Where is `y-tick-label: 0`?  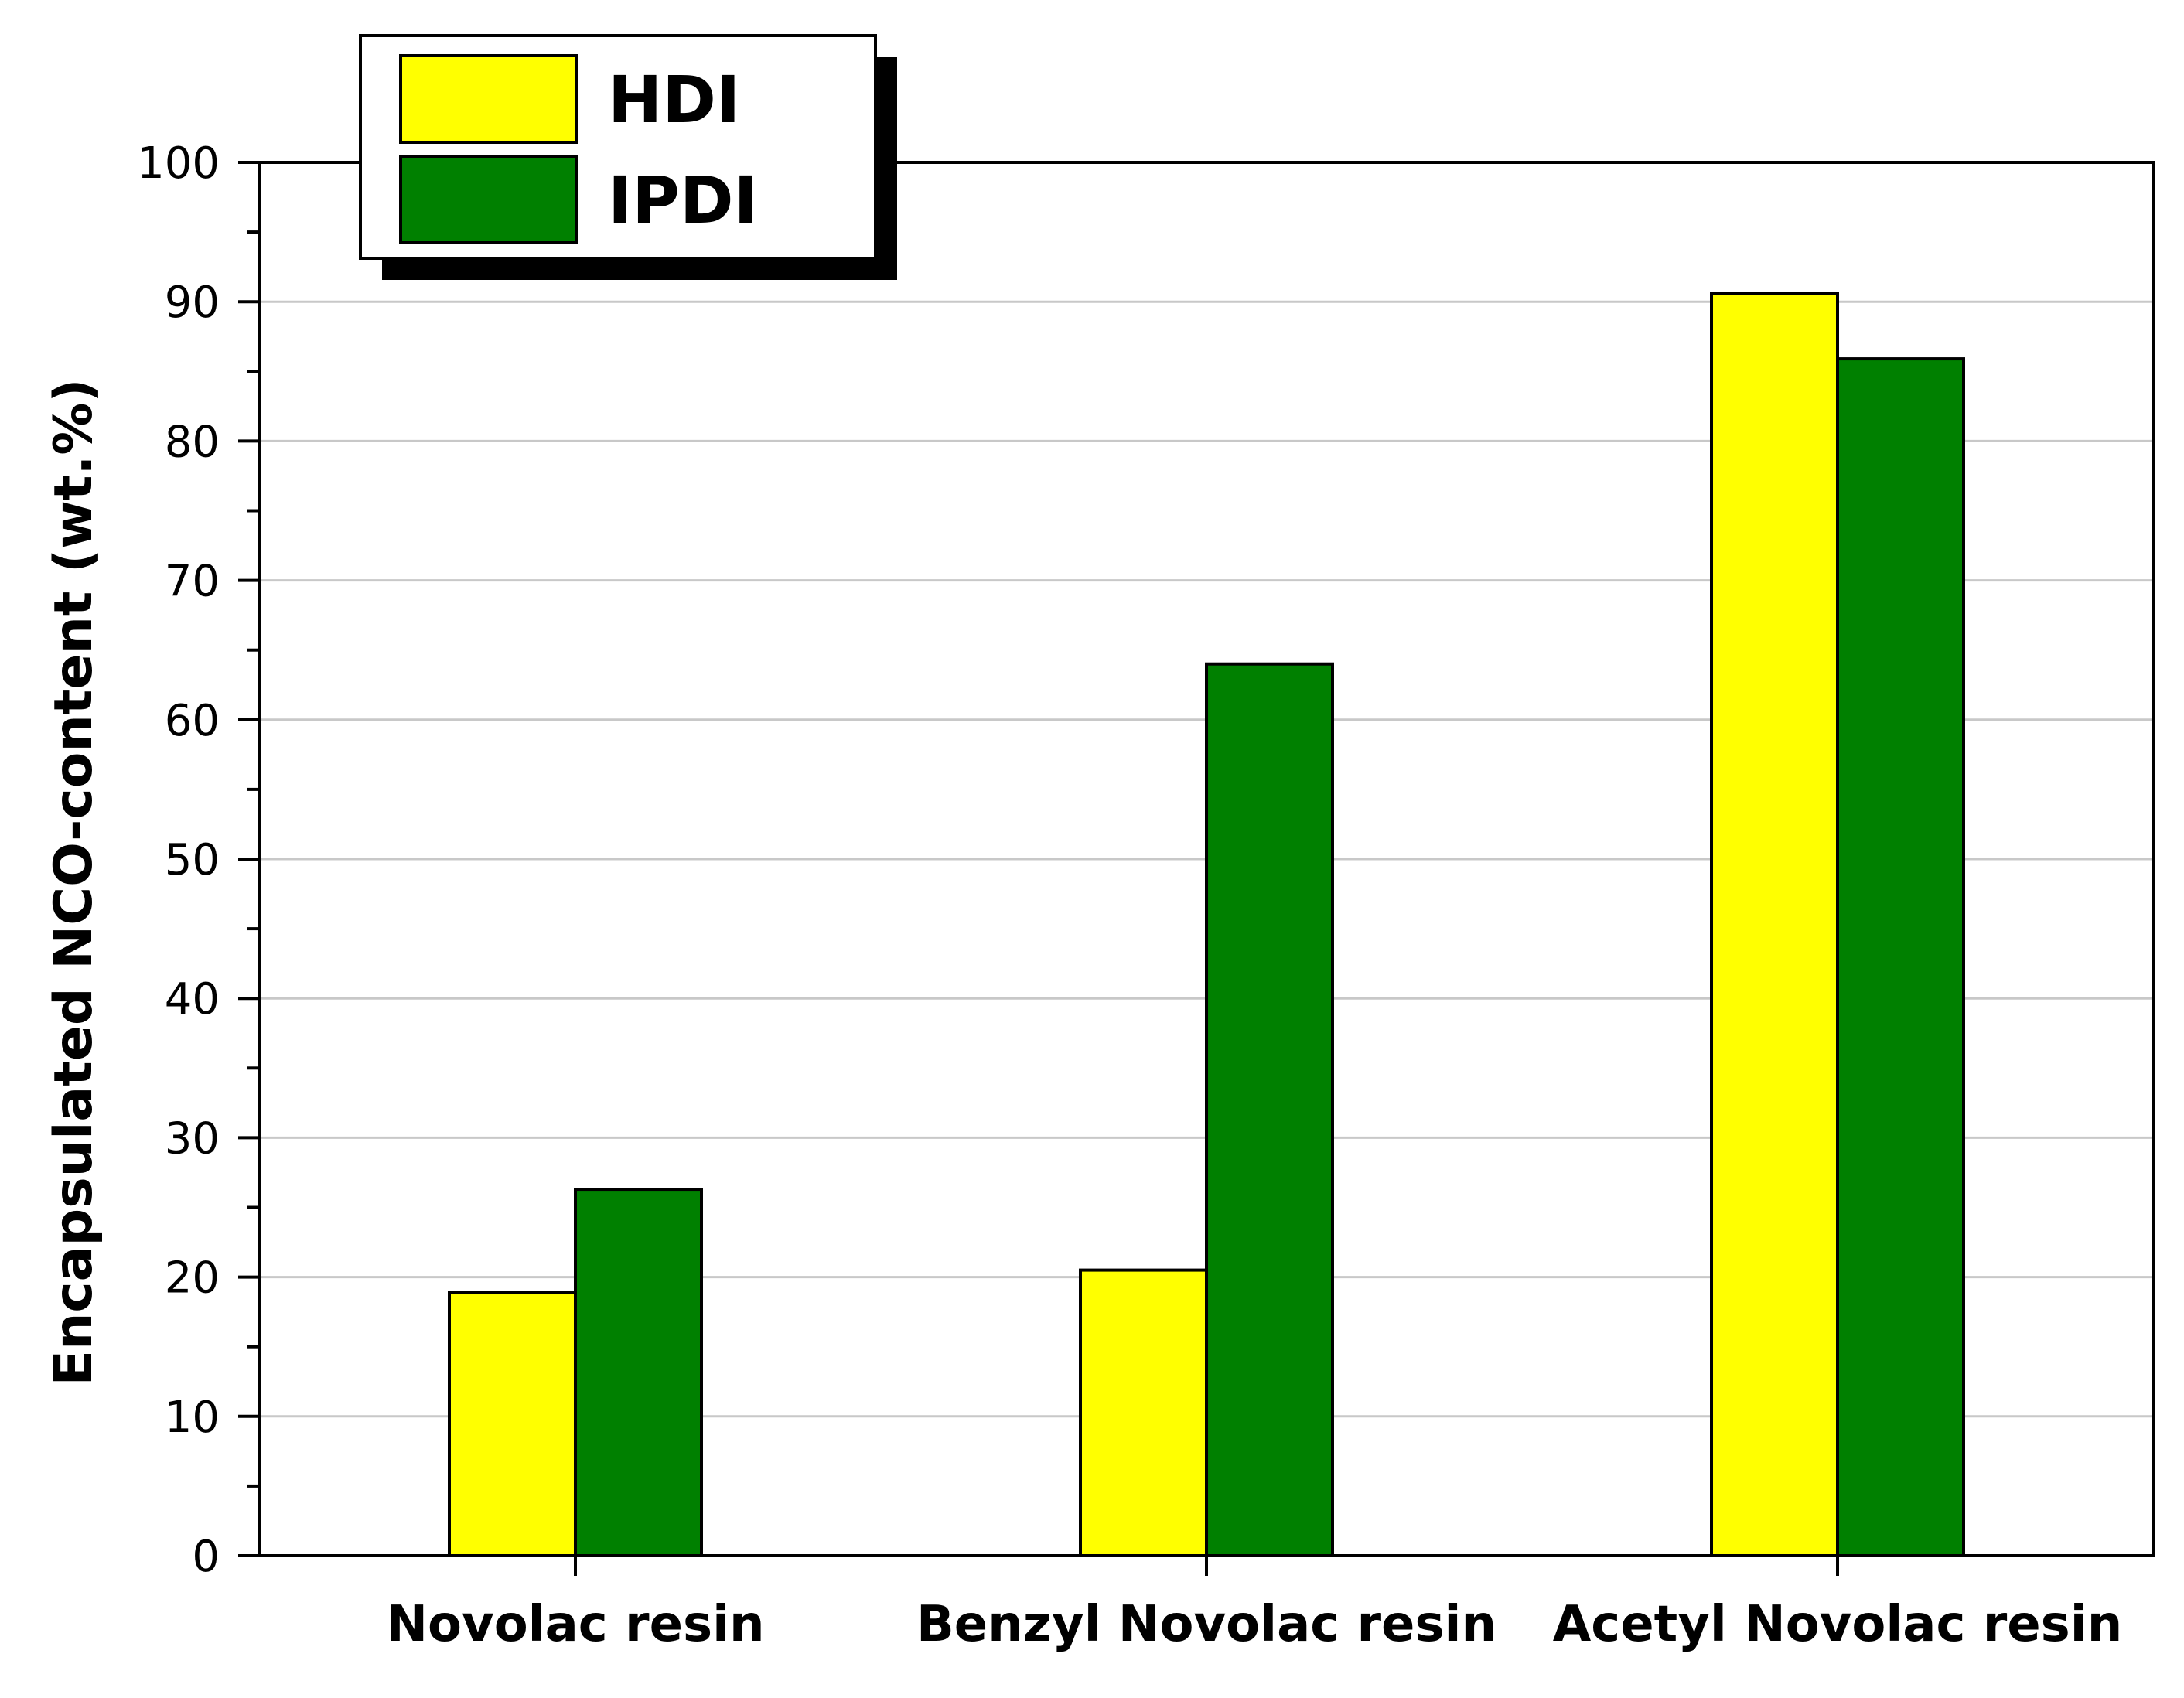 y-tick-label: 0 is located at coordinates (206, 1557).